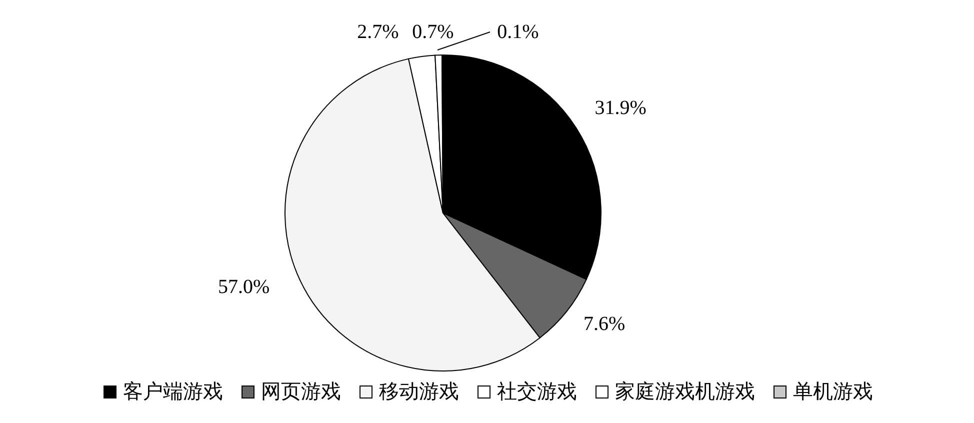 The width and height of the screenshot is (974, 423). I want to click on legend-label: 家庭游戏机游戏, so click(685, 392).